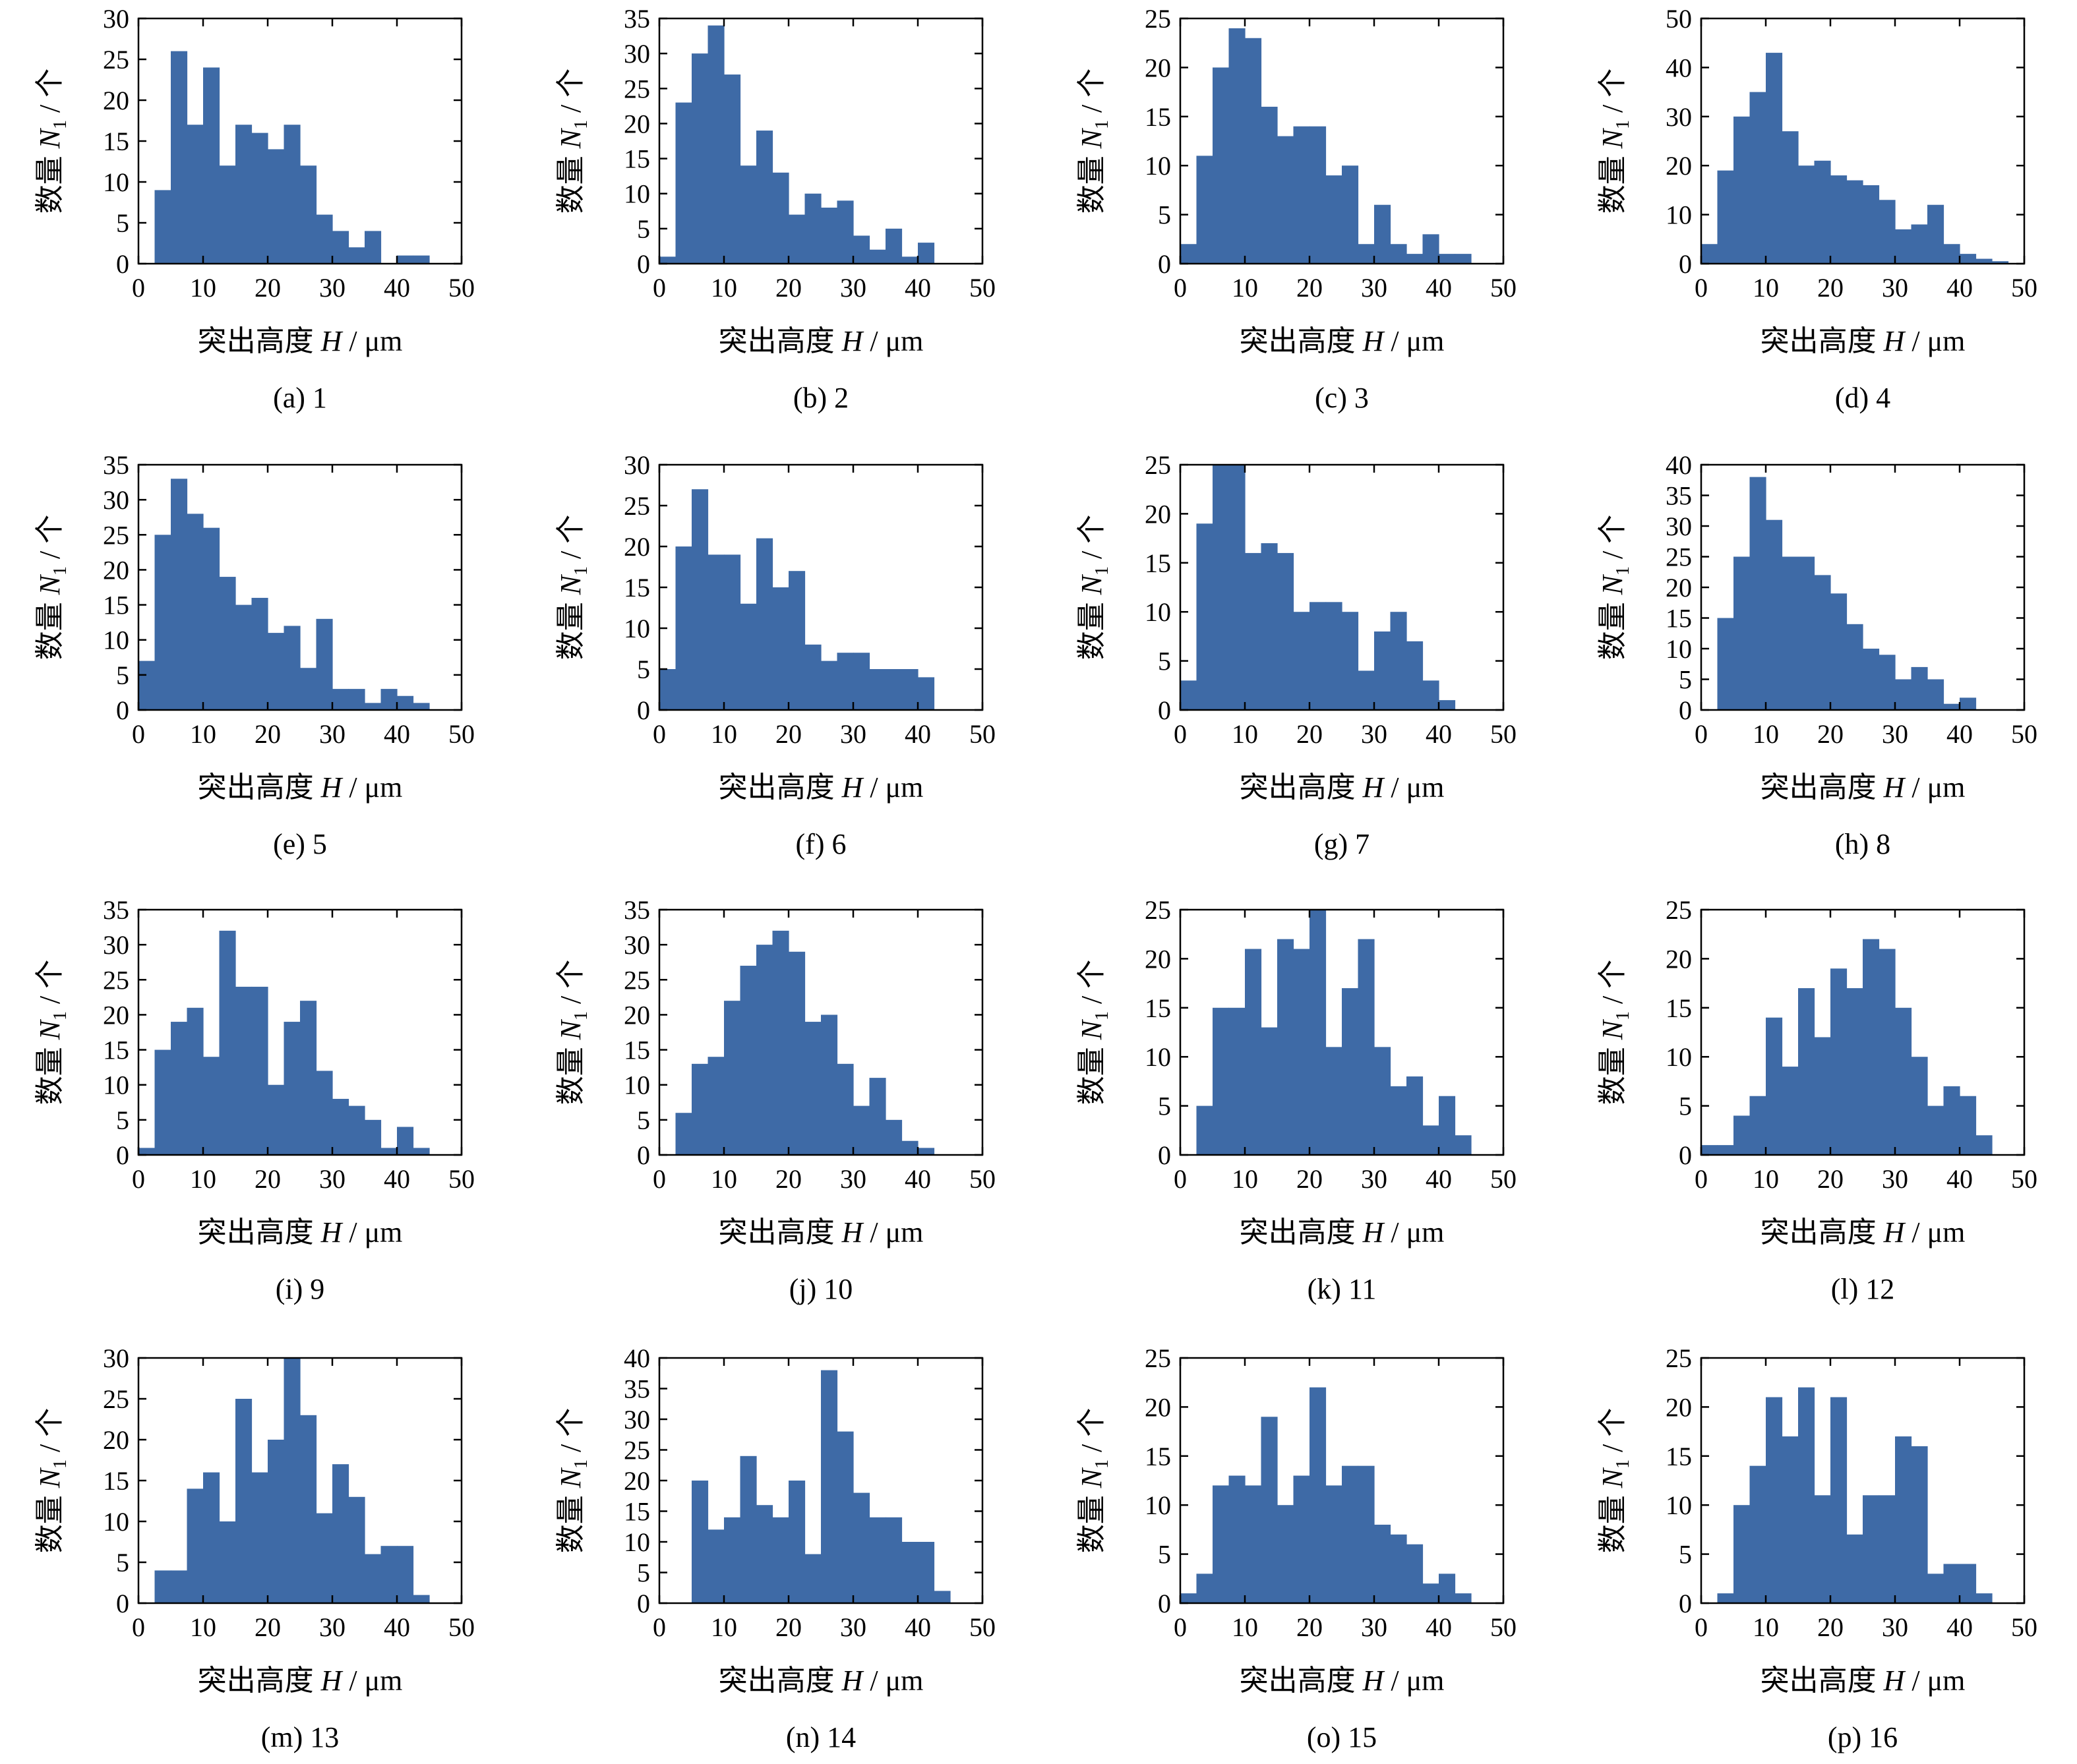 Image resolution: width=2077 pixels, height=1764 pixels. What do you see at coordinates (821, 398) in the screenshot?
I see `panel-caption: (b) 2` at bounding box center [821, 398].